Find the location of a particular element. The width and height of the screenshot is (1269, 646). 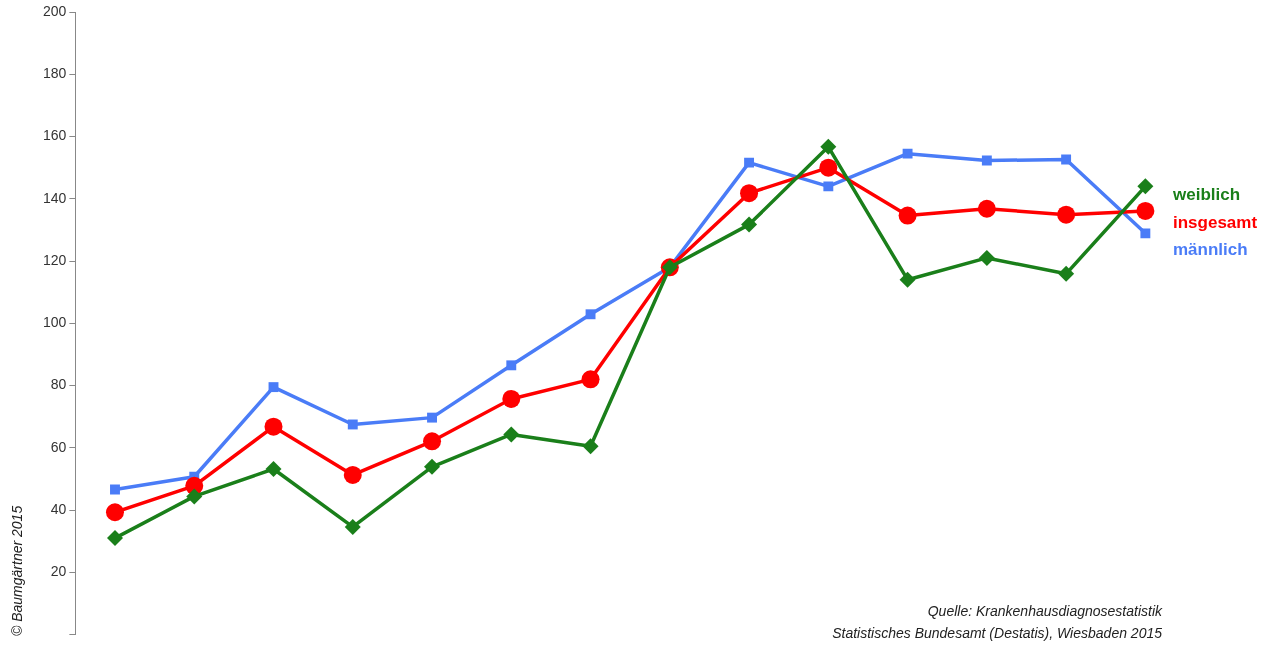

y-tick-label: 200 is located at coordinates (55, 10).